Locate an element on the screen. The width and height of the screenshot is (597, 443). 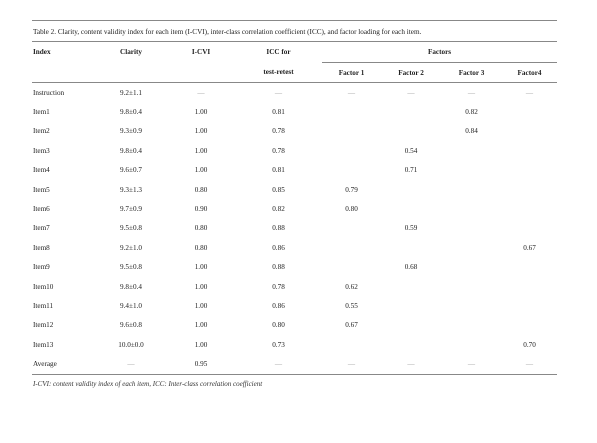
cell-index: Item3 is located at coordinates (41, 150).